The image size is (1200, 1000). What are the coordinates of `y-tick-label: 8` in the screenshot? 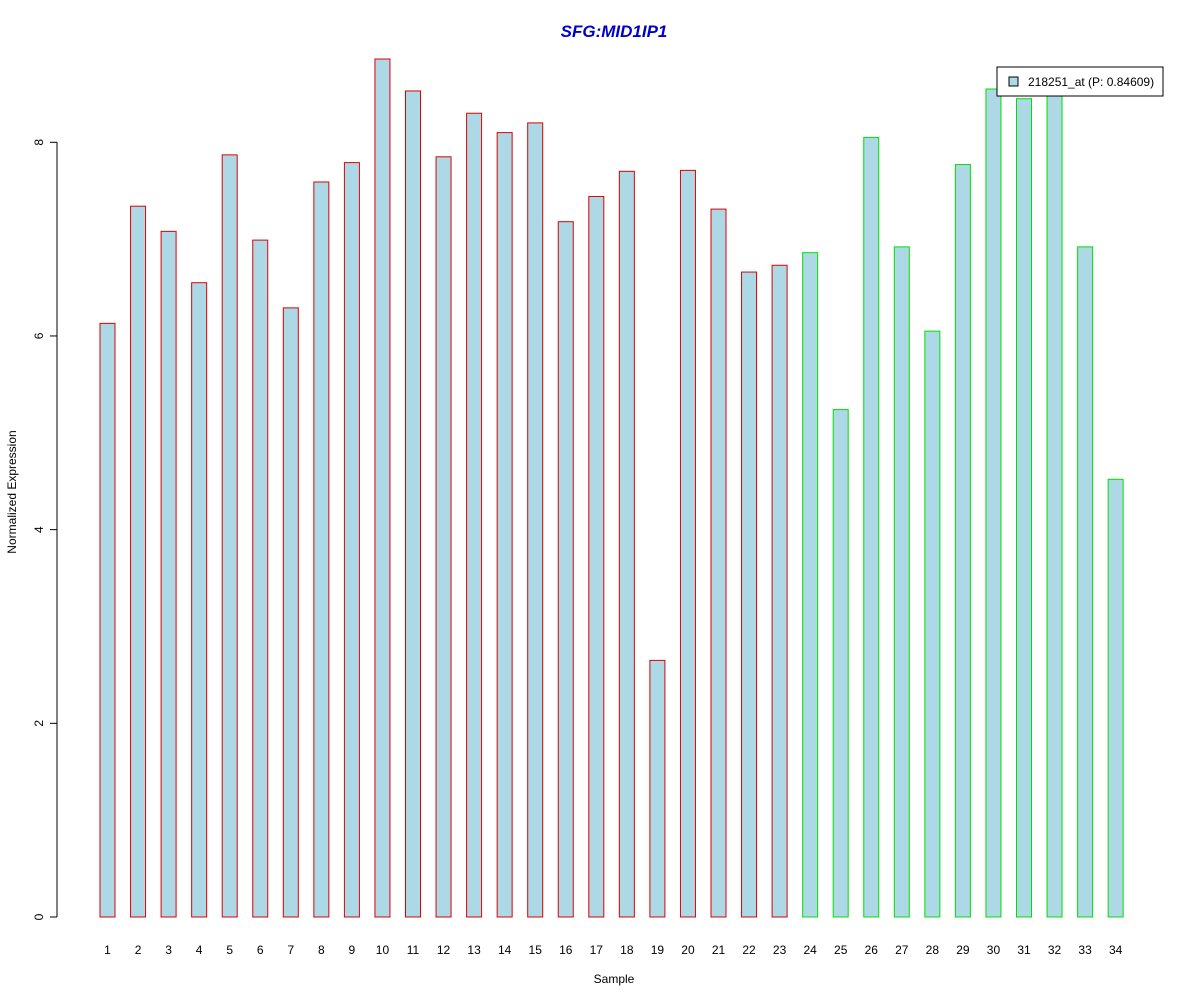 It's located at (39, 142).